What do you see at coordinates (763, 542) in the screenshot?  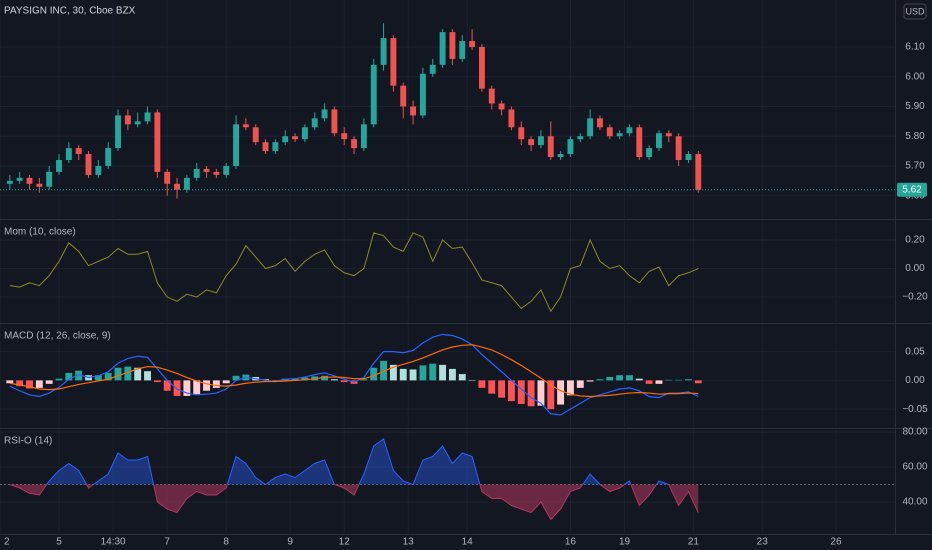 I see `x-tick-label: 23` at bounding box center [763, 542].